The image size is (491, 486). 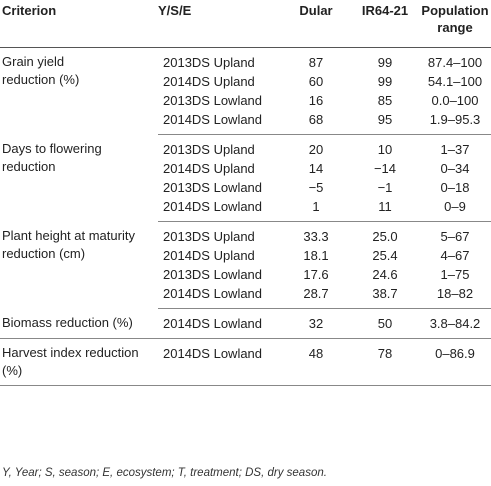 What do you see at coordinates (316, 274) in the screenshot?
I see `dular-cell: 17.6` at bounding box center [316, 274].